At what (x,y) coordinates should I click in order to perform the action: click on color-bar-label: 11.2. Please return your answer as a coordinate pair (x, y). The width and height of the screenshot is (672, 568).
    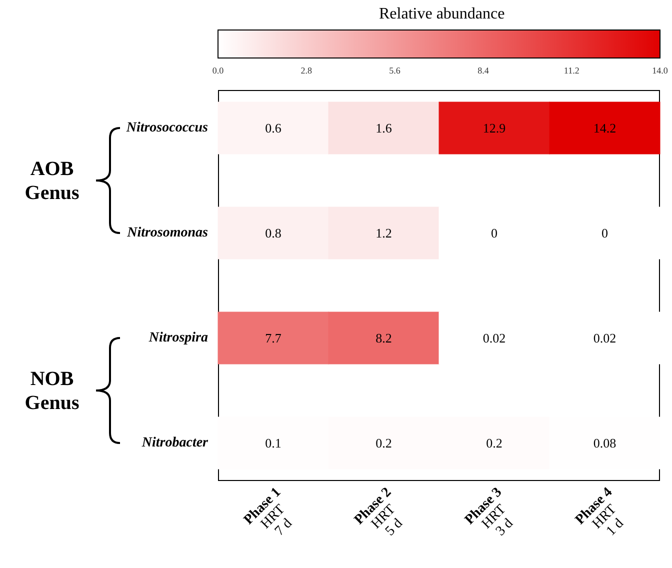
    Looking at the image, I should click on (572, 71).